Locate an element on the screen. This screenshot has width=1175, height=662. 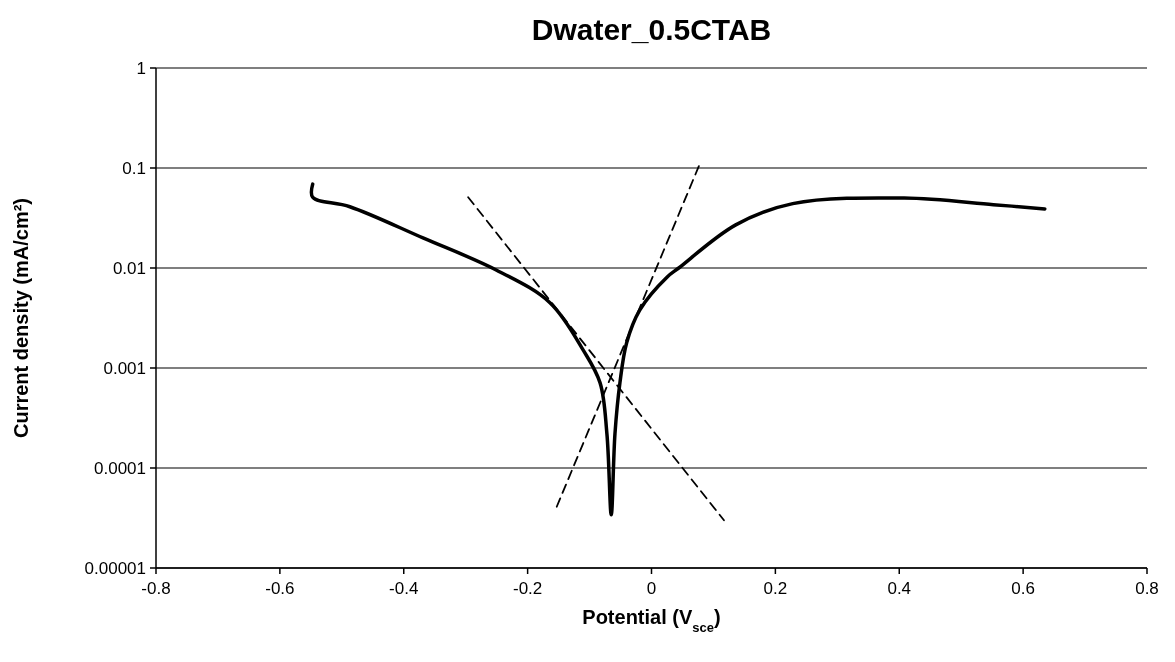
y-tick-label: 0.001 is located at coordinates (124, 368).